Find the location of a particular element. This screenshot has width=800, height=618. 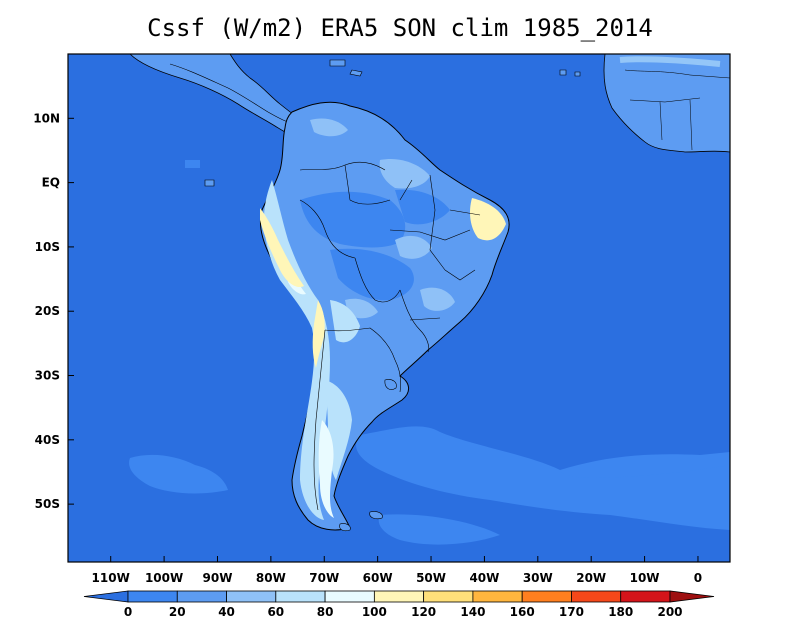

x-tick-label: 10W is located at coordinates (645, 578).